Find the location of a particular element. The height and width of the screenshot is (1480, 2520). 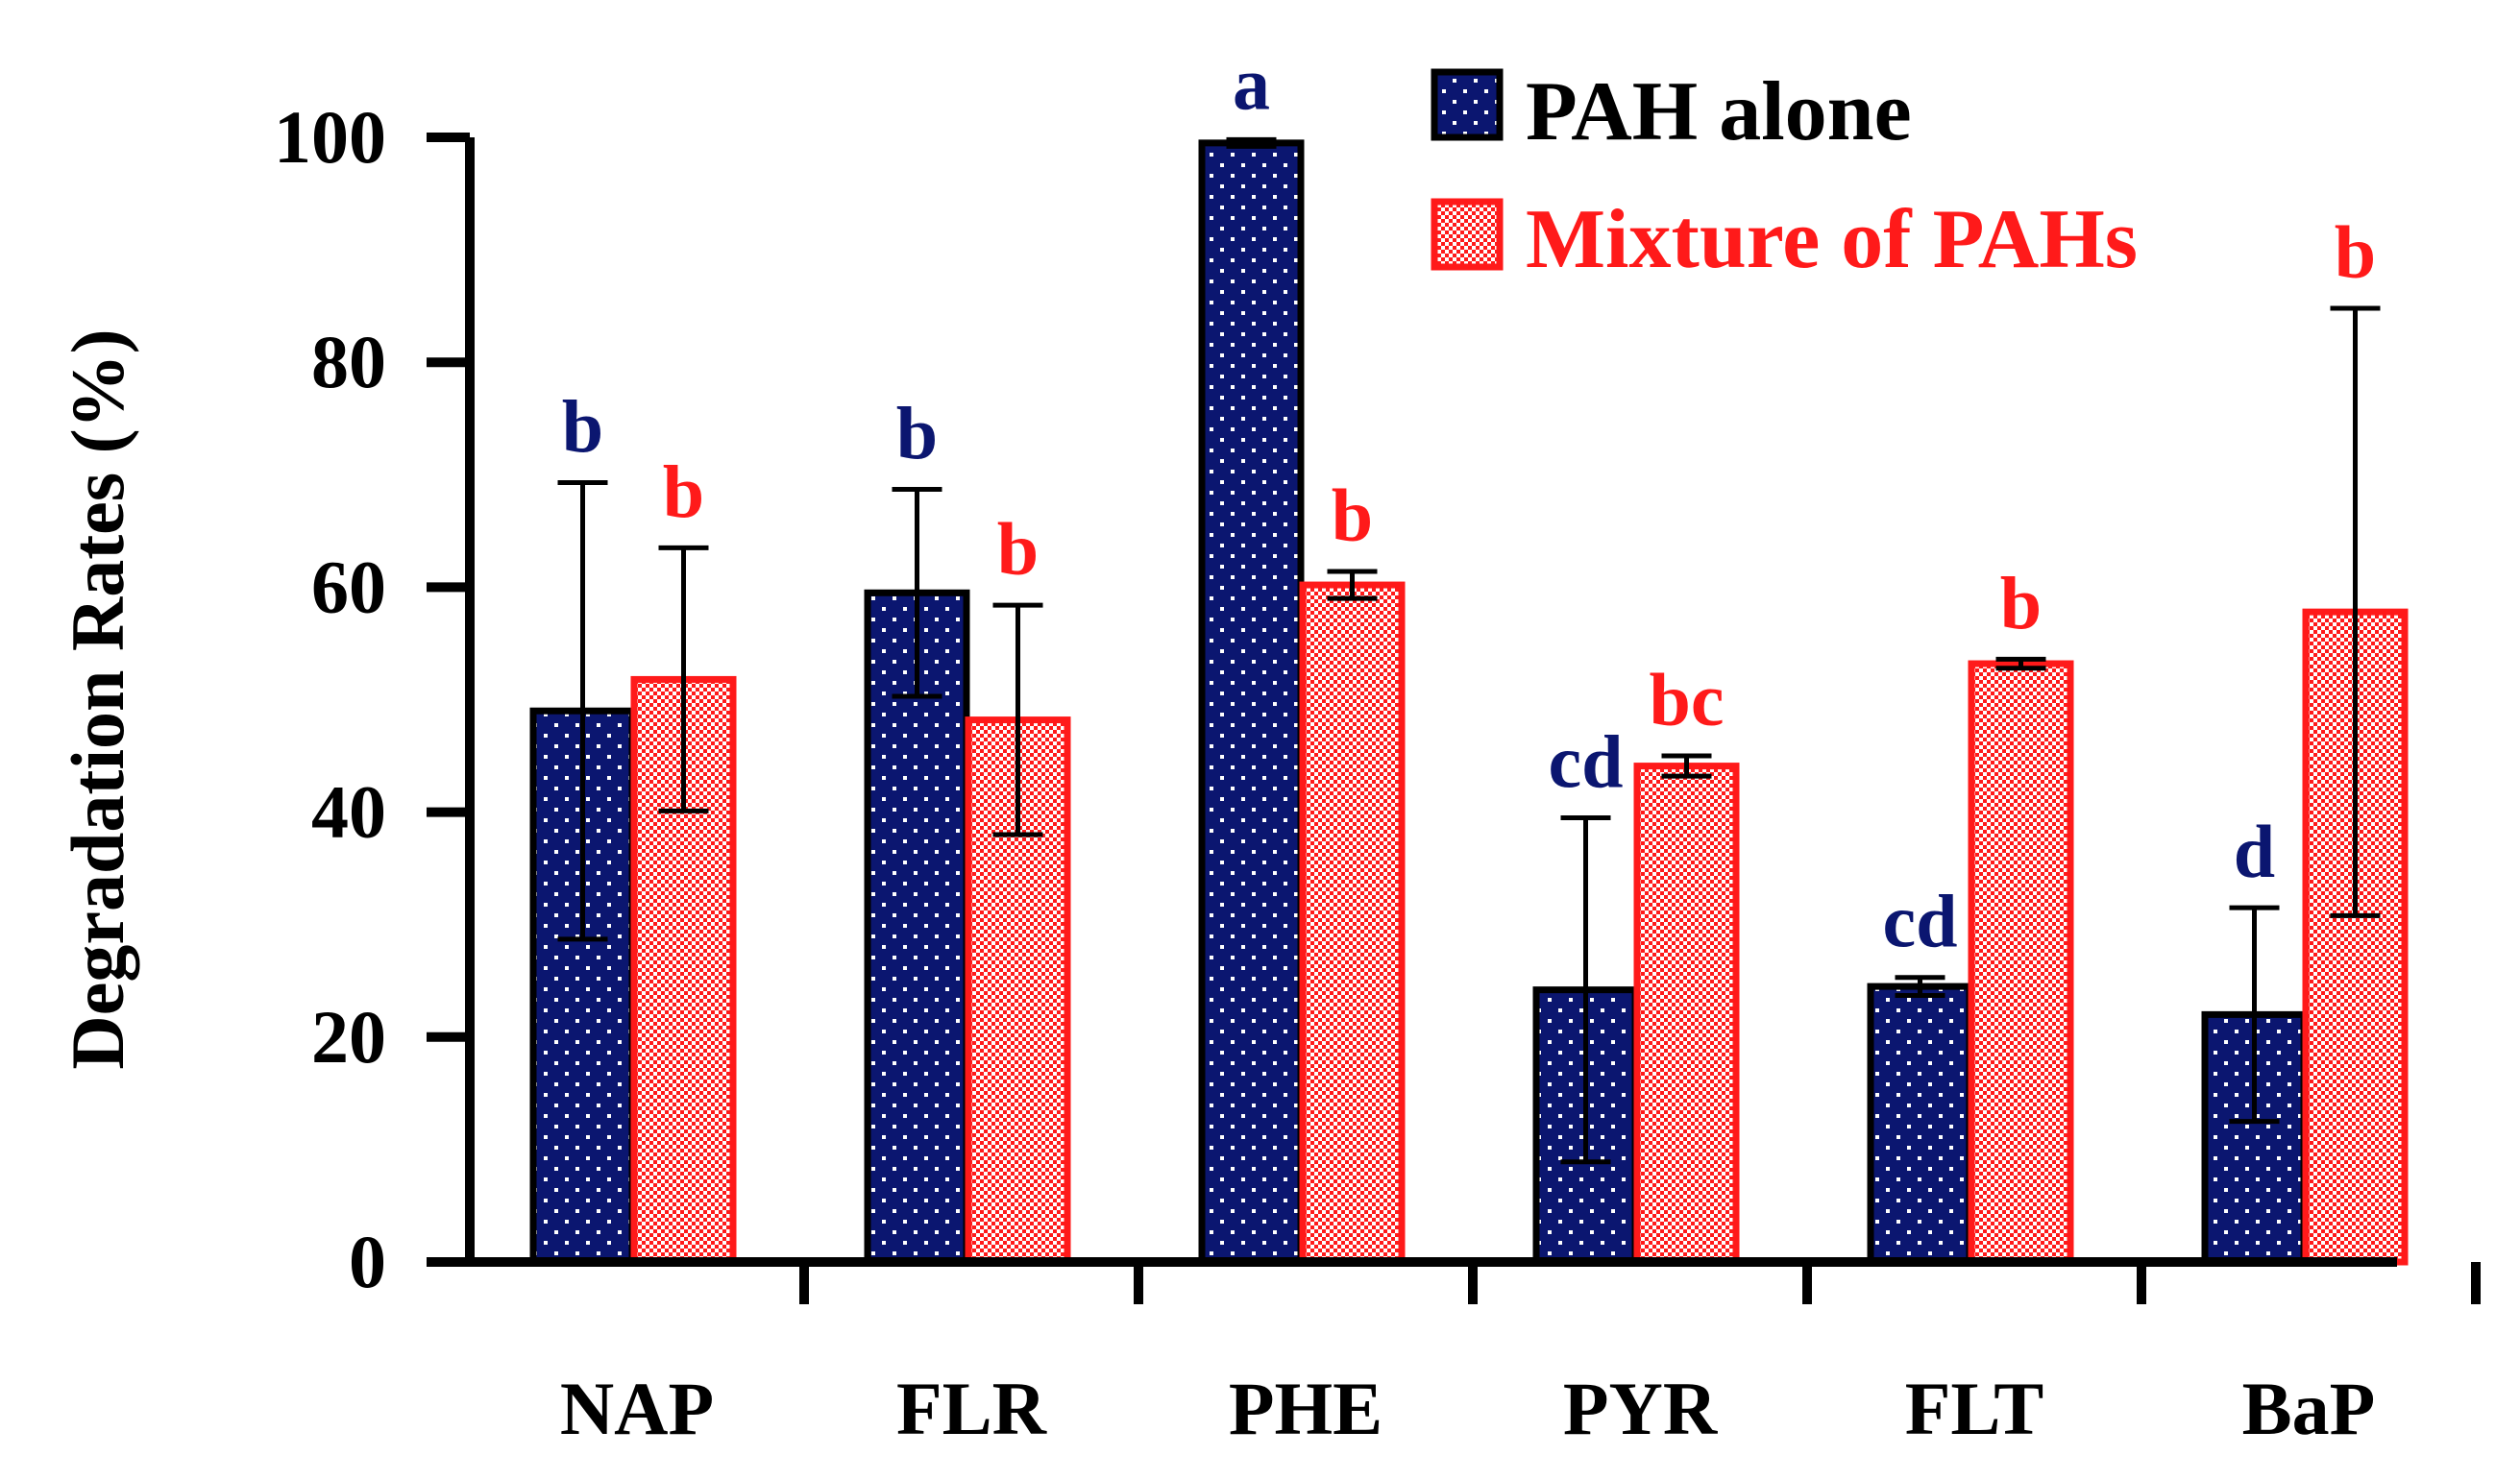

error-bar-pah-alone-phe is located at coordinates (1251, 142).